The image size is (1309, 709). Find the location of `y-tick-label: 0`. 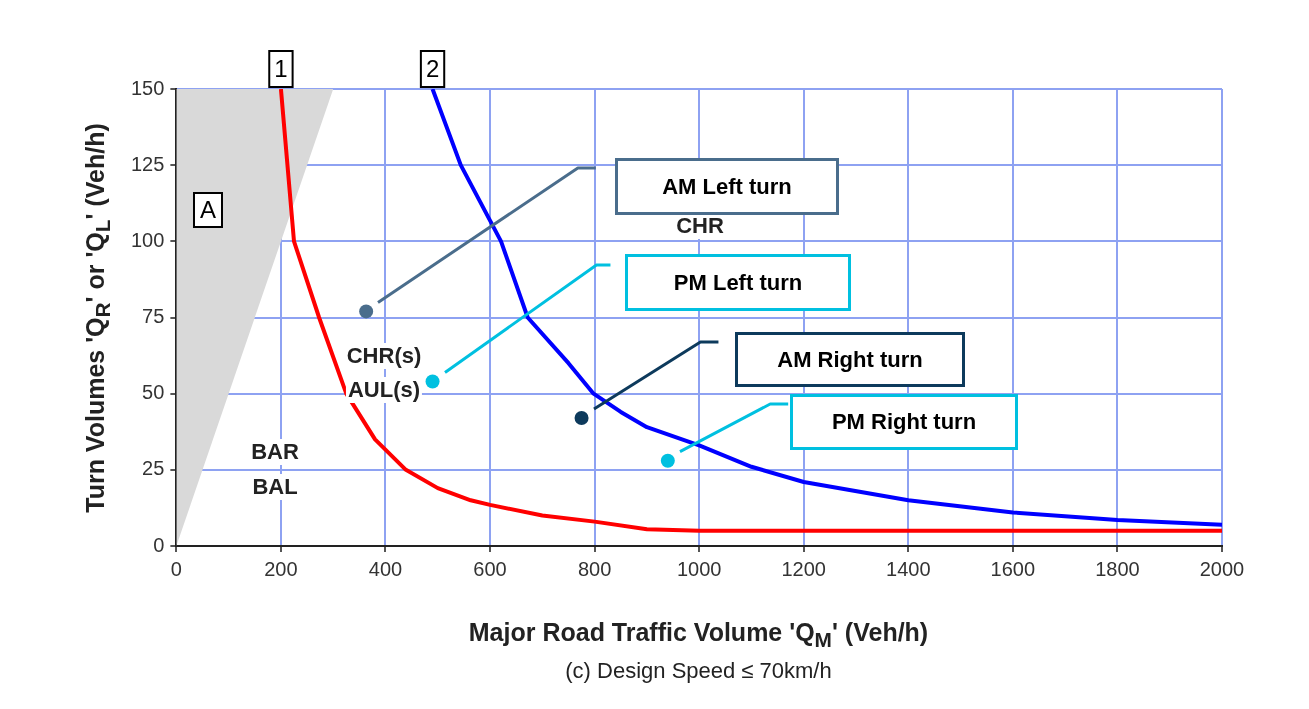

y-tick-label: 0 is located at coordinates (159, 544).